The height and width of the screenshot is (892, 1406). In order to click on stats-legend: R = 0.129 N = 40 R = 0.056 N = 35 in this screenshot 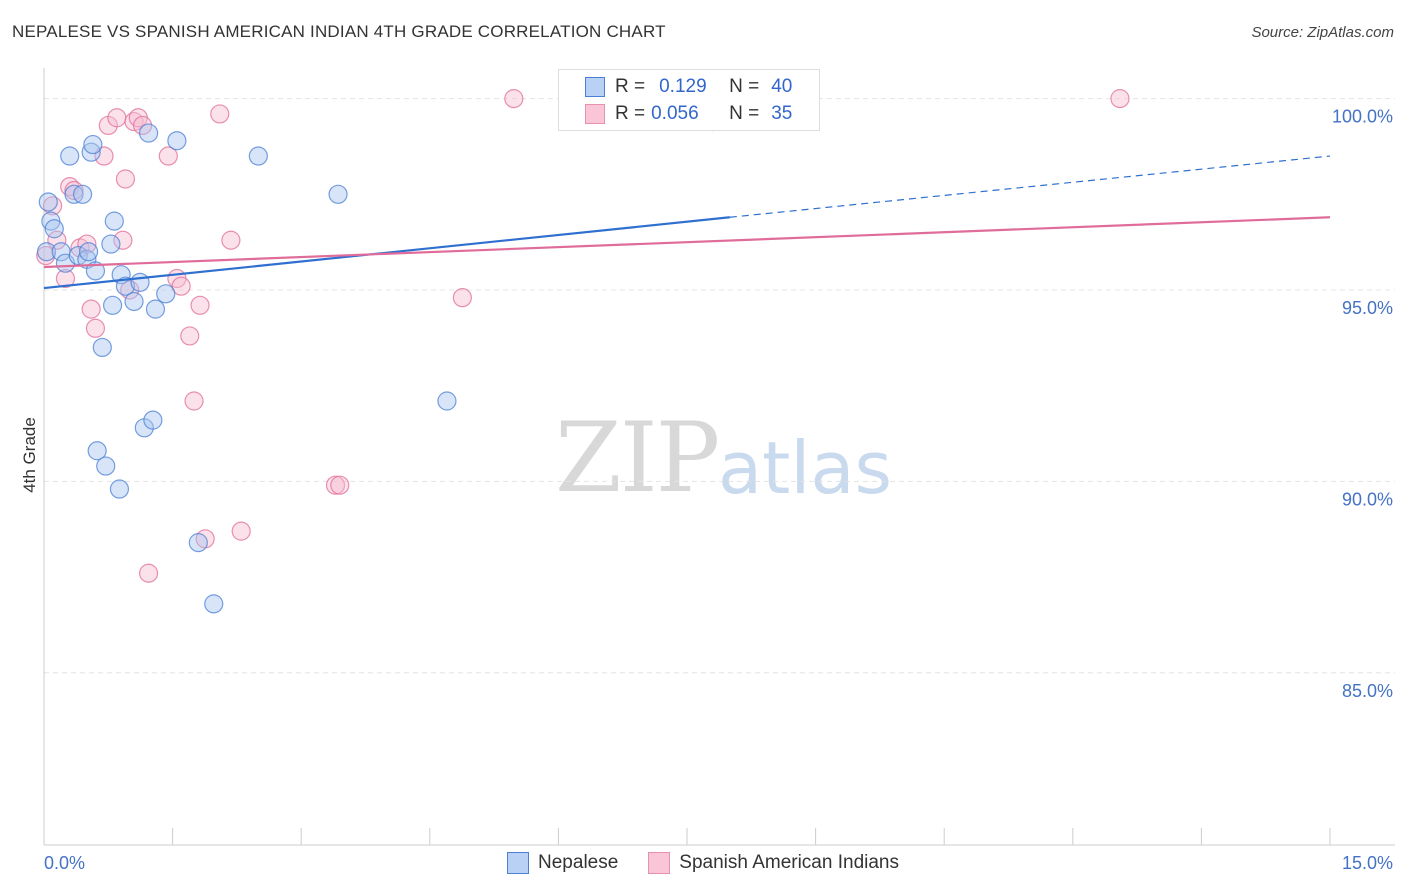, I will do `click(689, 100)`.